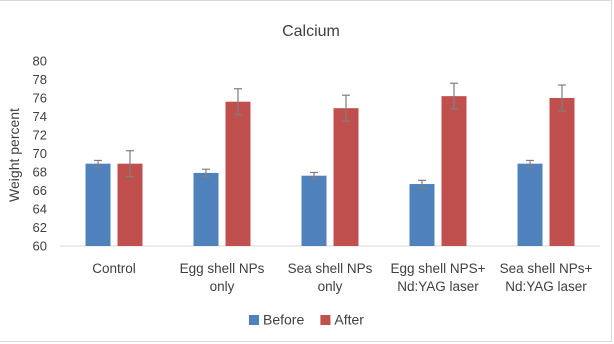 This screenshot has height=344, width=614. Describe the element at coordinates (40, 190) in the screenshot. I see `y-tick-label: 66` at that location.